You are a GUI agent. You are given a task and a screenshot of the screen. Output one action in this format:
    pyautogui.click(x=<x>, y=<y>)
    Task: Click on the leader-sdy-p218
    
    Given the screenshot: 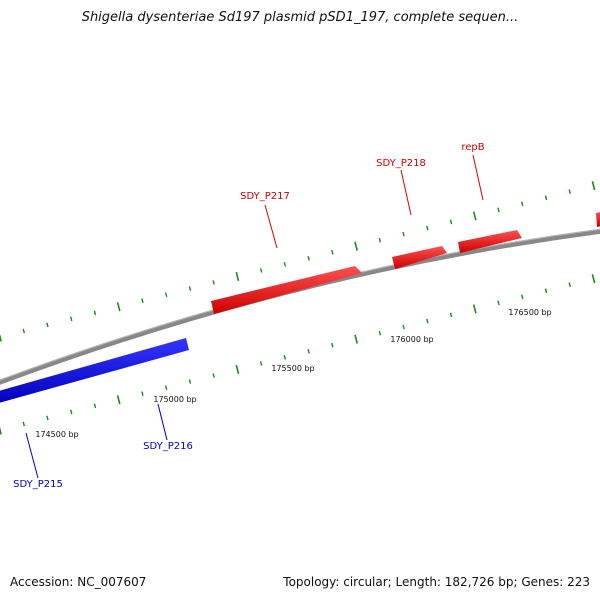 What is the action you would take?
    pyautogui.click(x=406, y=192)
    